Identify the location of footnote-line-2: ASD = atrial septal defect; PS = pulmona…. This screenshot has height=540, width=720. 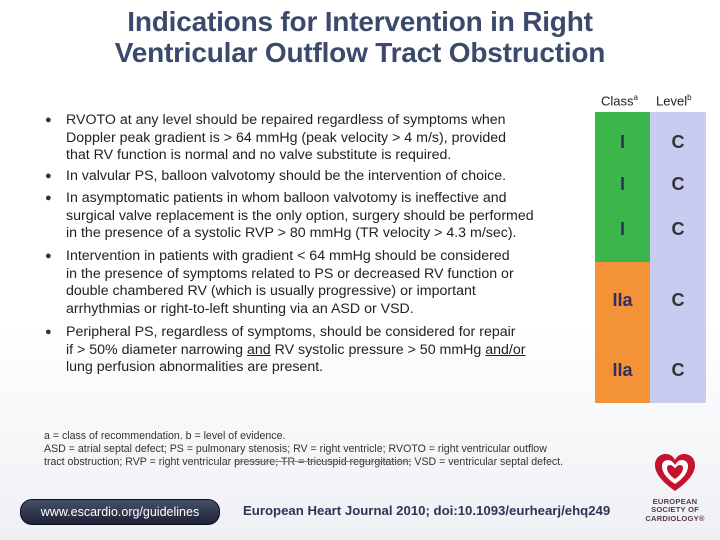
(295, 449).